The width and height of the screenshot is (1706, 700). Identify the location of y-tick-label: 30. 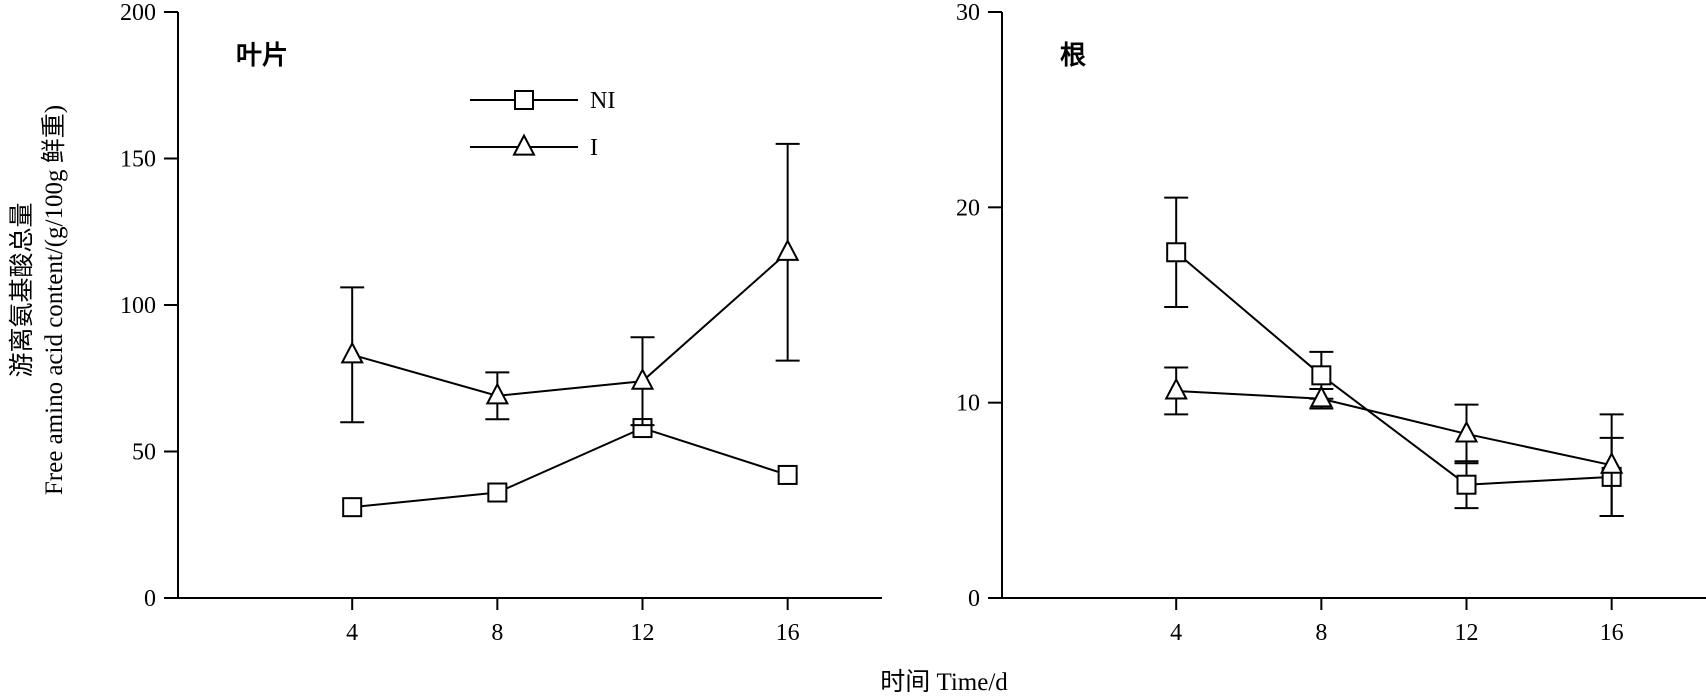
(968, 13).